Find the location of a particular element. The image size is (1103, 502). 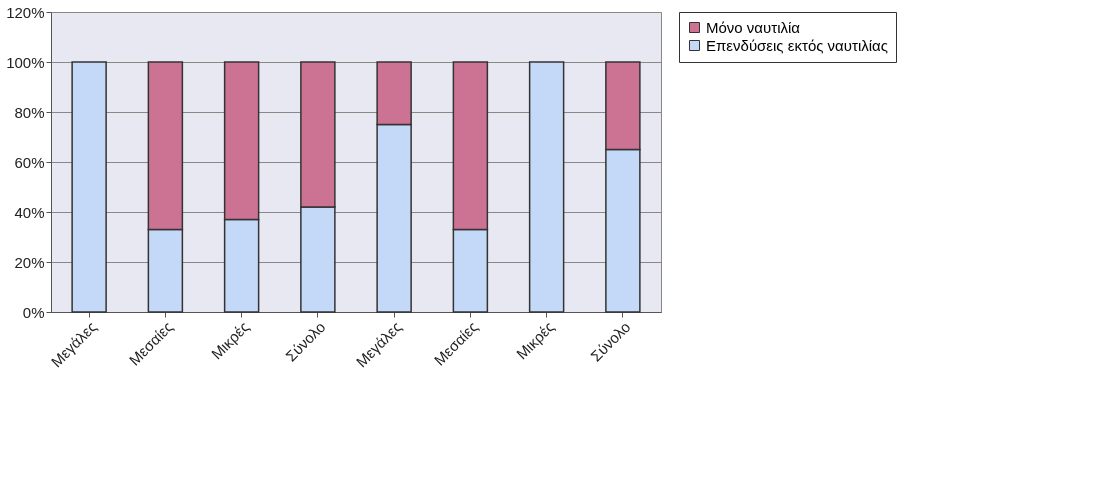

y-tick-label: 100% is located at coordinates (25, 62).